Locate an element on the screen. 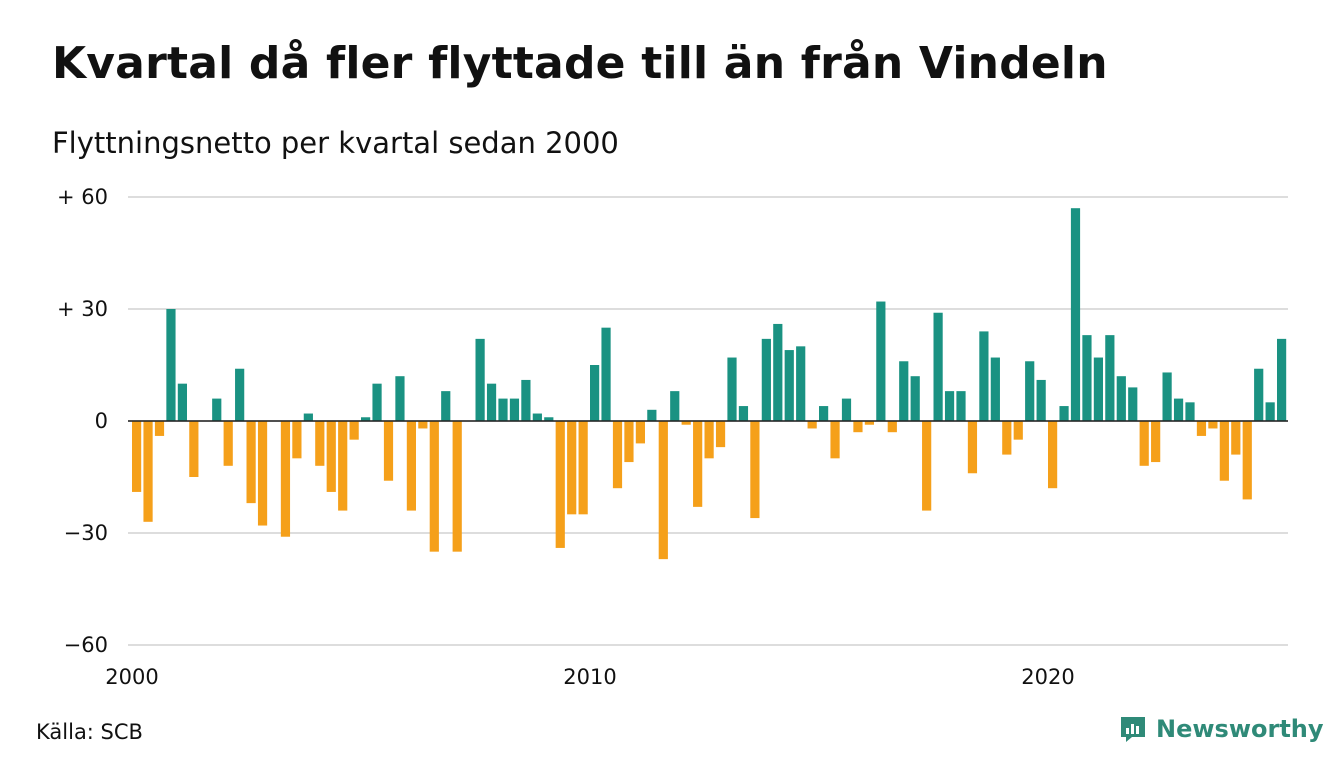 This screenshot has width=1340, height=780. y-tick-label: + 60 is located at coordinates (82, 197).